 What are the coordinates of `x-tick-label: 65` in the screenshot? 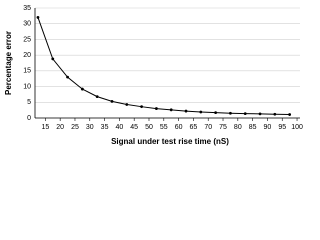 It's located at (194, 127).